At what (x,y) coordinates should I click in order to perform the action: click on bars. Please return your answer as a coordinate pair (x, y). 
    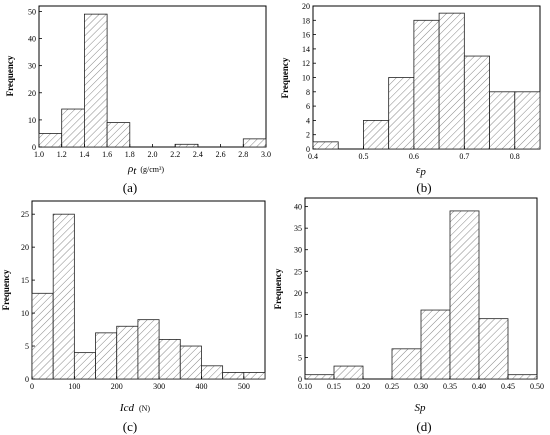
    Looking at the image, I should click on (426, 81).